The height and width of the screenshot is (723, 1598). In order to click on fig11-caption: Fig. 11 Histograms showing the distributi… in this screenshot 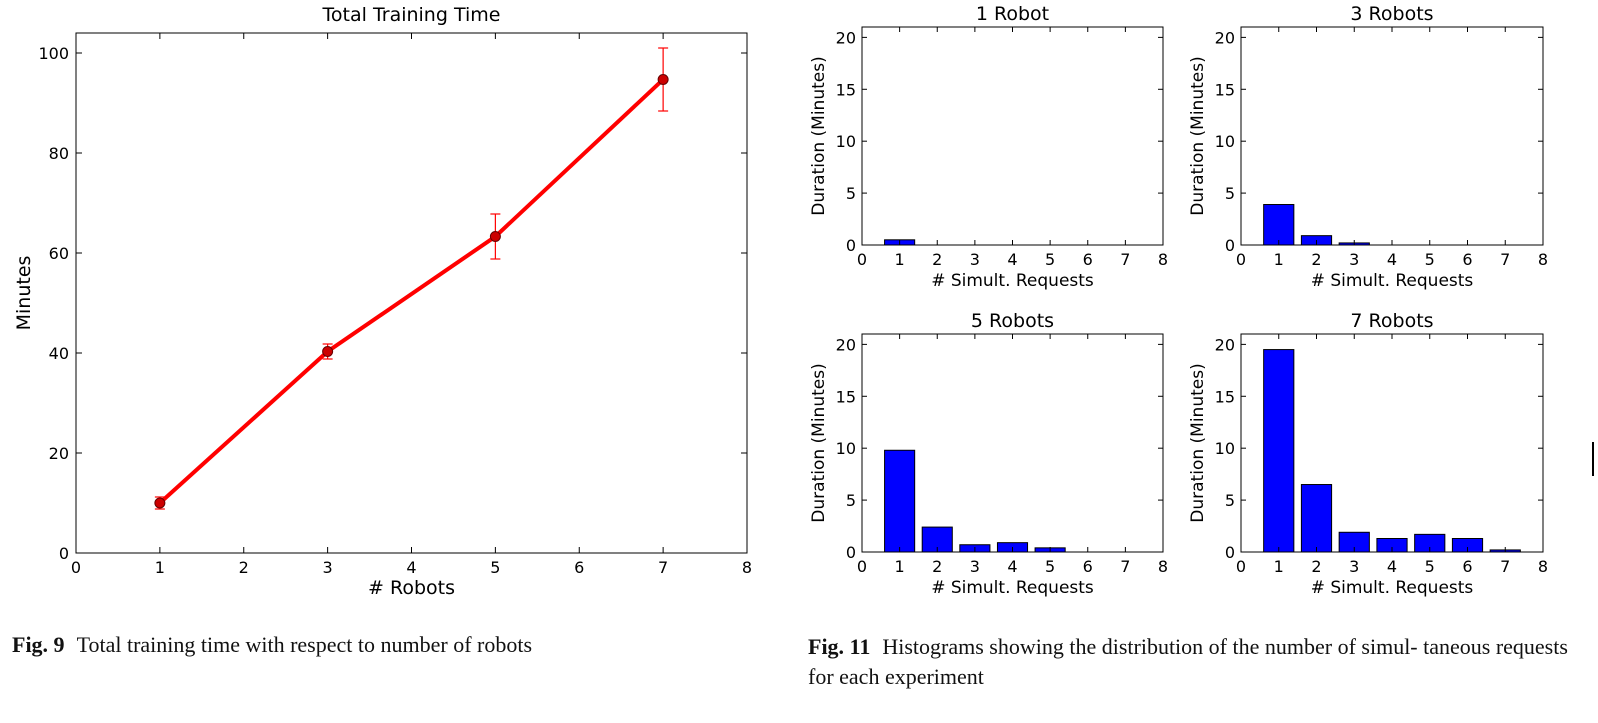, I will do `click(1188, 662)`.